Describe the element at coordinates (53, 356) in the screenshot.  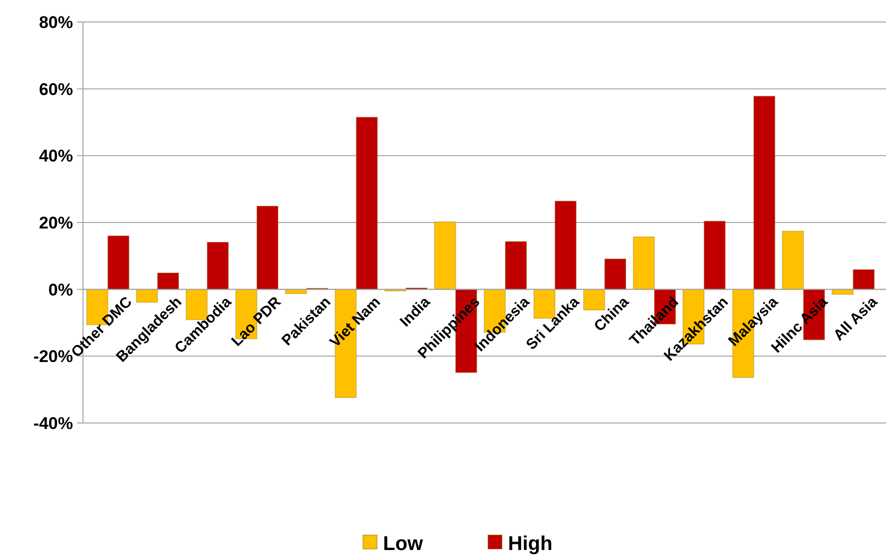
I see `y-tick-label: -20%` at that location.